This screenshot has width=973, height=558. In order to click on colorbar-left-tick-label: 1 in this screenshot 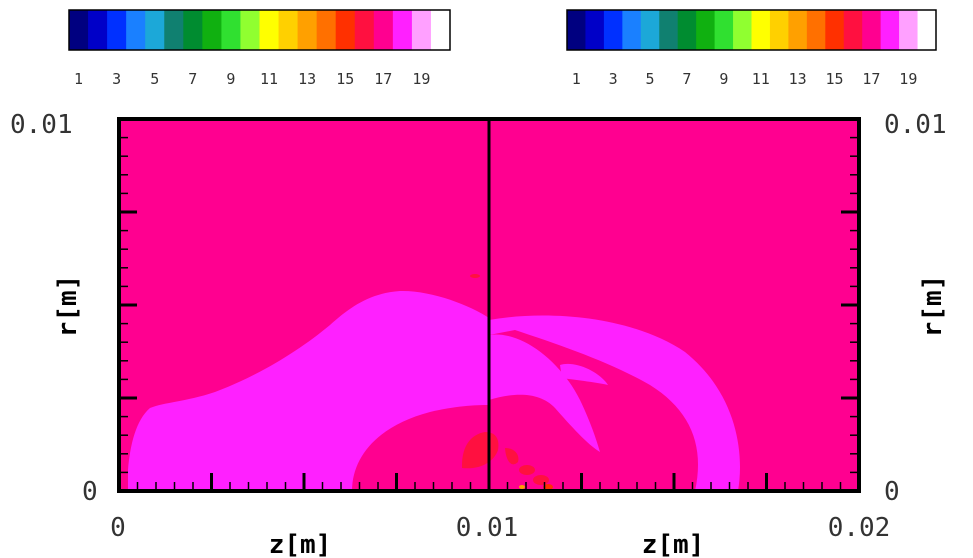, I will do `click(78, 79)`.